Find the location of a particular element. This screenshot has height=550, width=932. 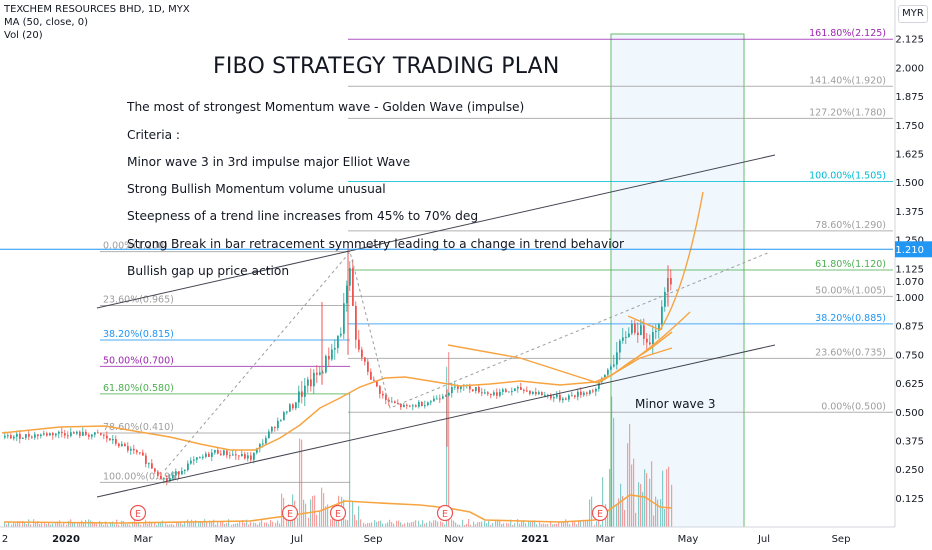

fib-level-label: 50.00%(0.700) is located at coordinates (138, 360).